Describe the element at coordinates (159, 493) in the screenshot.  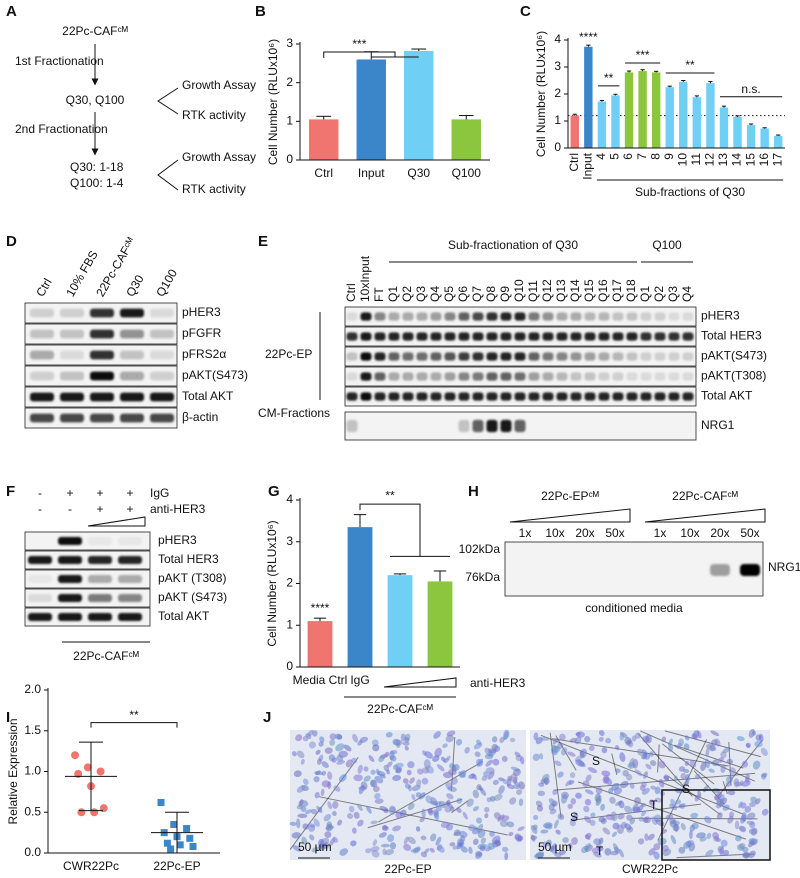
I see `treatment-label: IgG` at that location.